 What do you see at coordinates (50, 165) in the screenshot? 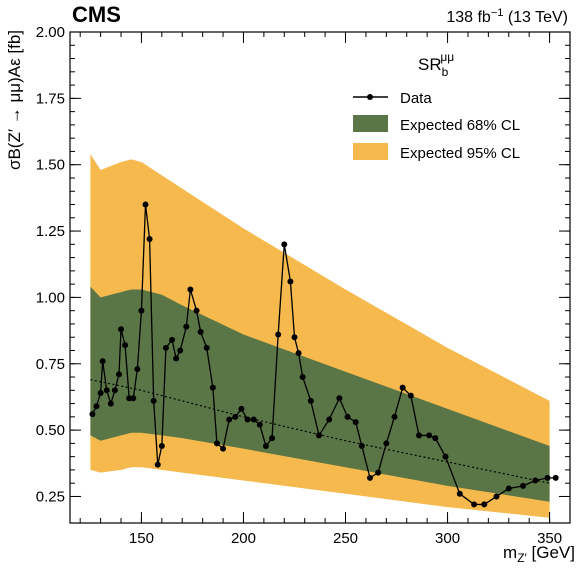
I see `y-tick-label: 1.50` at bounding box center [50, 165].